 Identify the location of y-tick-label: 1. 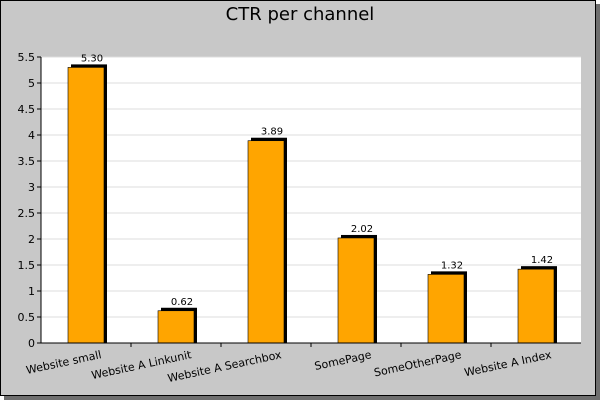
(31, 291).